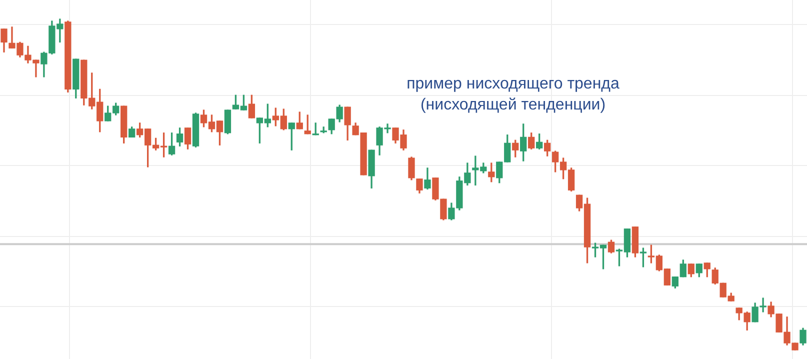  I want to click on annotation: пример нисходящего тренда (нисходящей тенденции), so click(513, 94).